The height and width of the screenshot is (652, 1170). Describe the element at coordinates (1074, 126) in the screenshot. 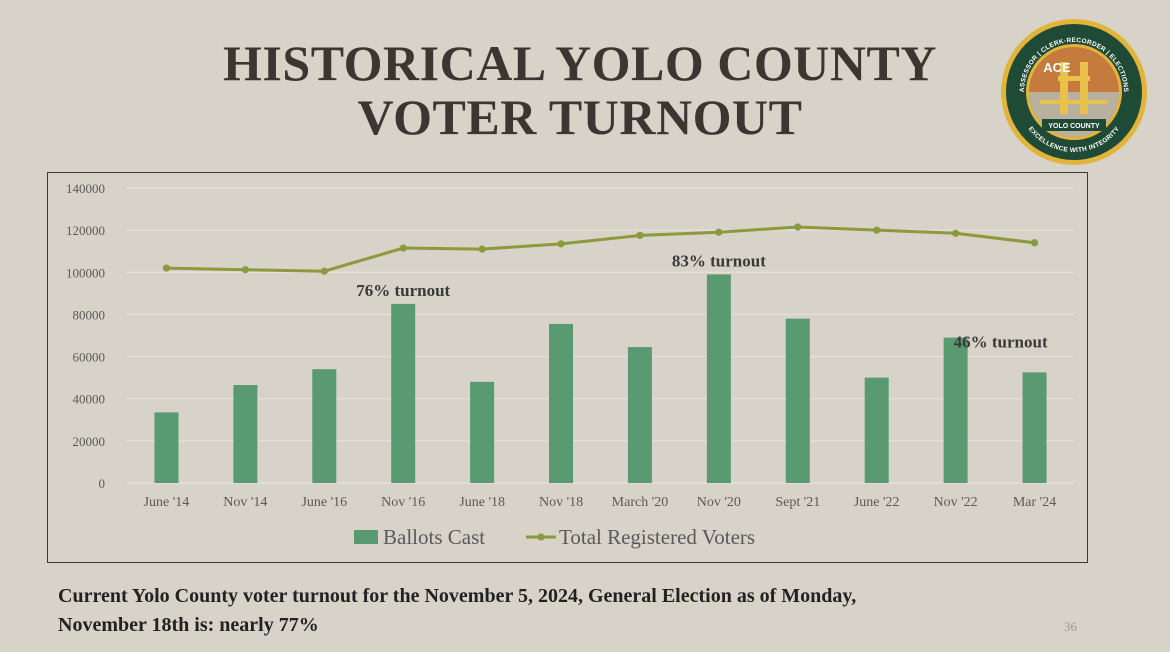

I see `logo-county-label: YOLO COUNTY` at that location.